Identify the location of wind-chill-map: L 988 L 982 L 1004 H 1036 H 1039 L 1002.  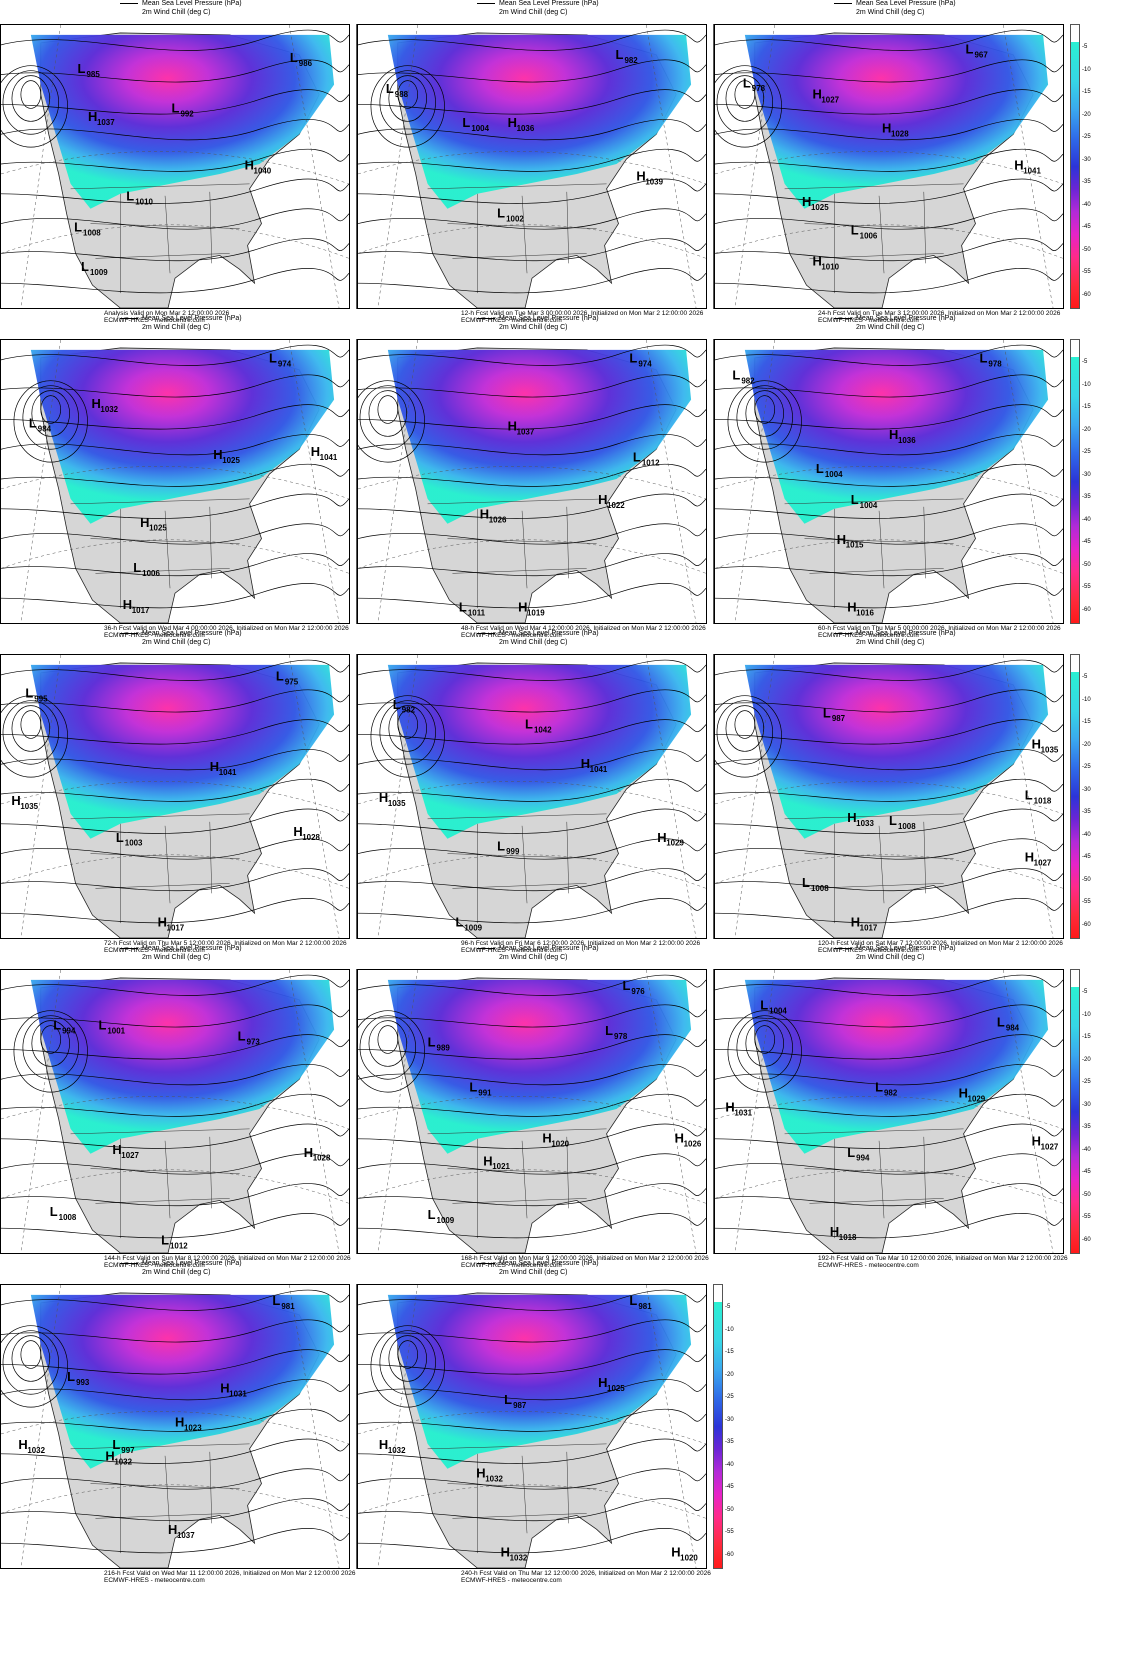
(532, 166).